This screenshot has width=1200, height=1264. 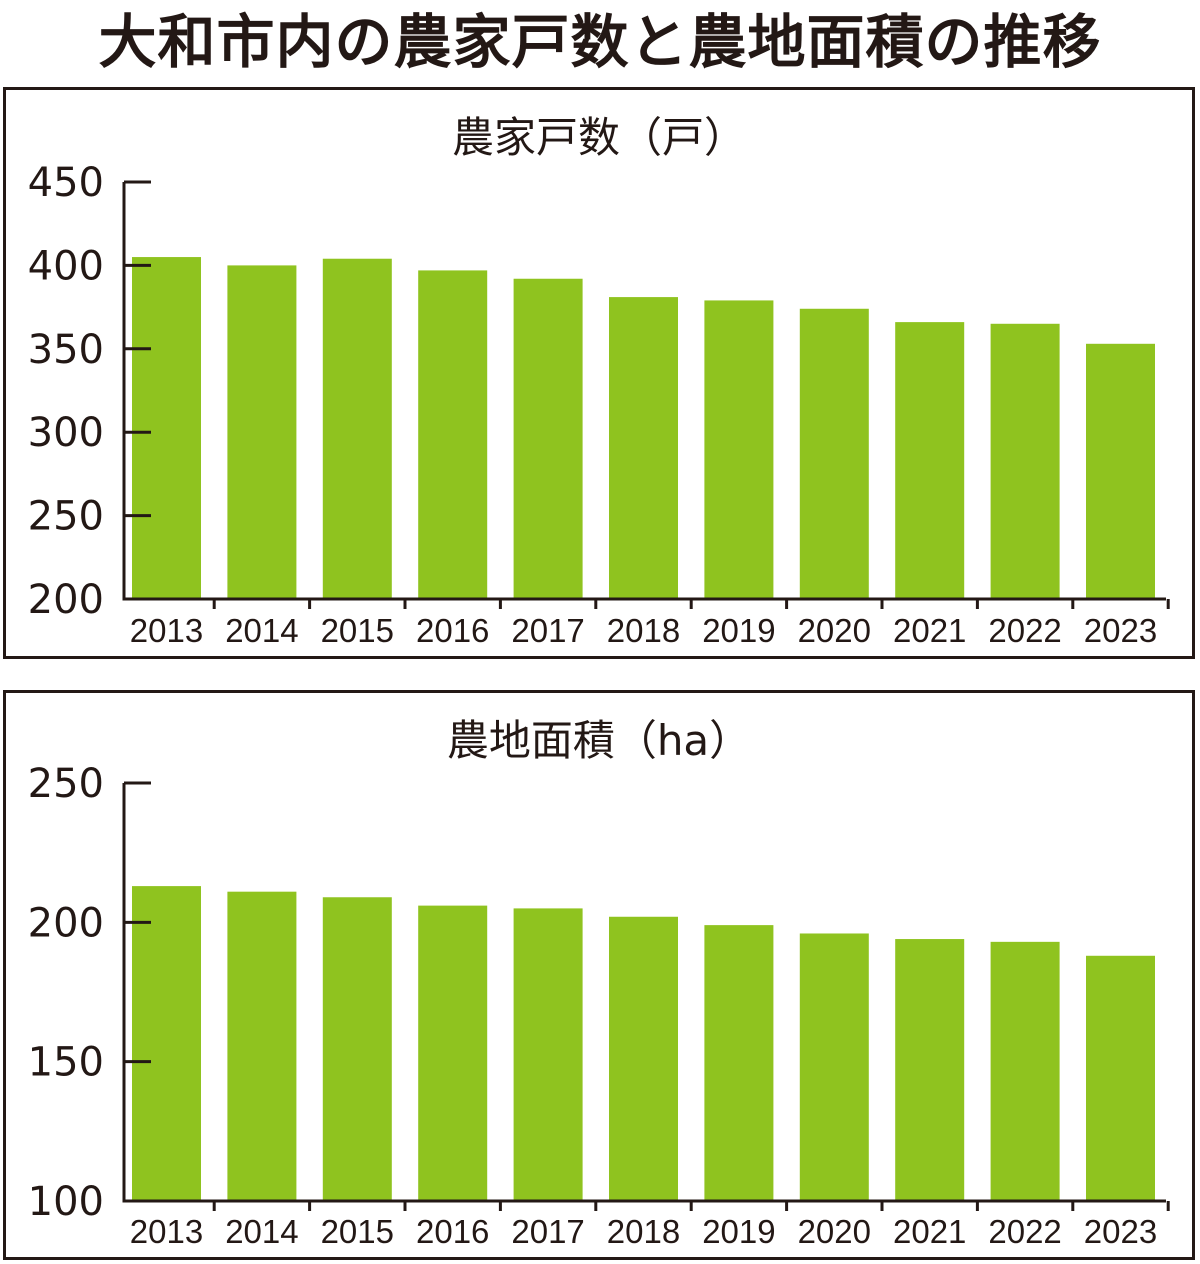 I want to click on households-y-tick-label: 200, so click(x=66, y=600).